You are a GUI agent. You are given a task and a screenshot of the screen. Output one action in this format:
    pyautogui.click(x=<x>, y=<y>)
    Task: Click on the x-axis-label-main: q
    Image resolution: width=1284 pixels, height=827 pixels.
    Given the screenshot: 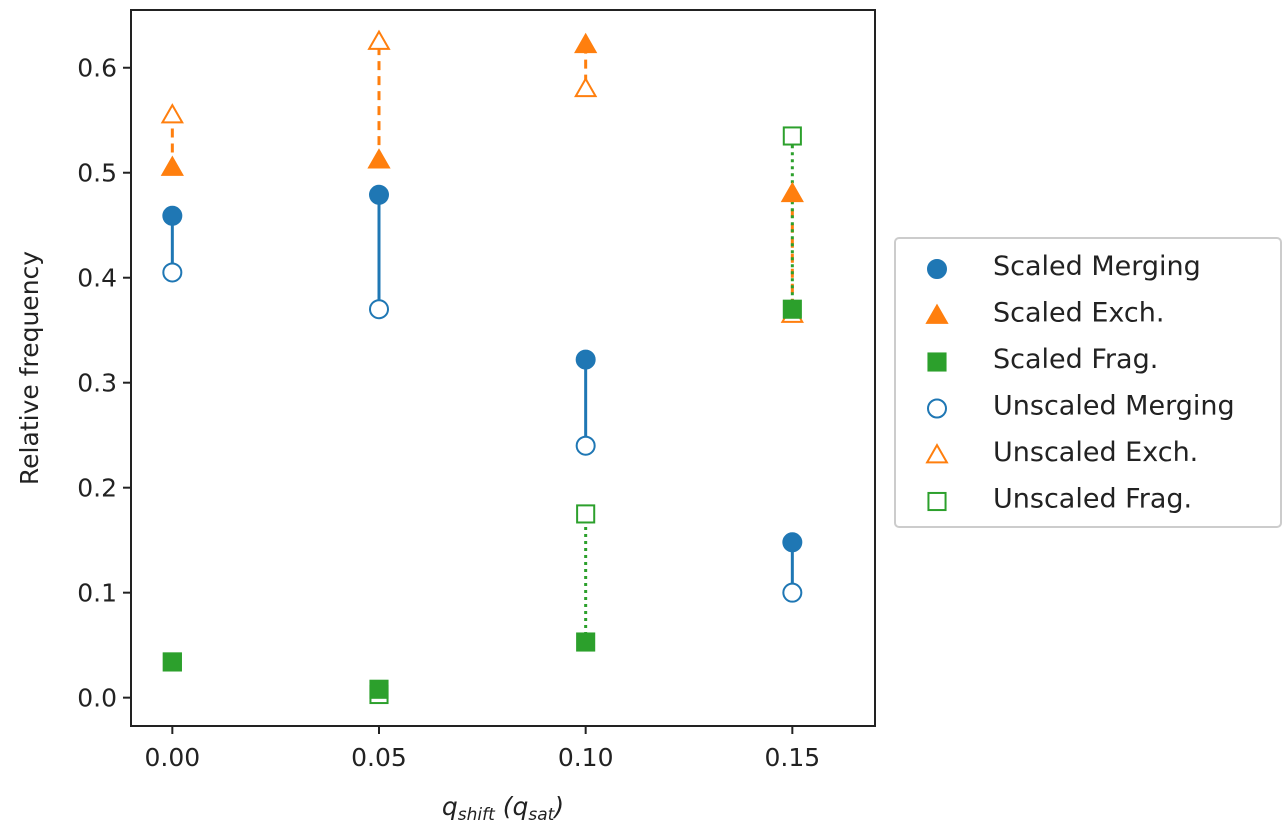 What is the action you would take?
    pyautogui.click(x=450, y=806)
    